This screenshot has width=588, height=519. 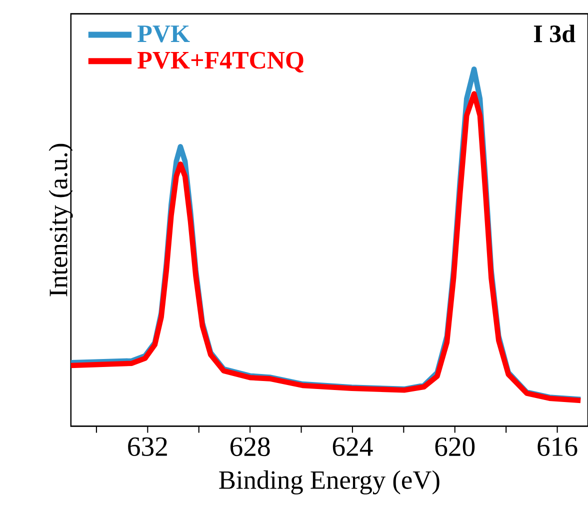 I want to click on x-tick-label: 632, so click(x=147, y=446).